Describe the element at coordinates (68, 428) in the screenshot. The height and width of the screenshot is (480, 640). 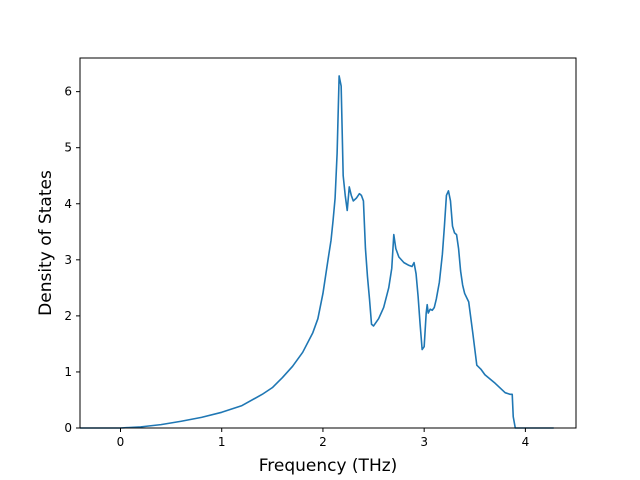
I see `y-tick-label: 0` at that location.